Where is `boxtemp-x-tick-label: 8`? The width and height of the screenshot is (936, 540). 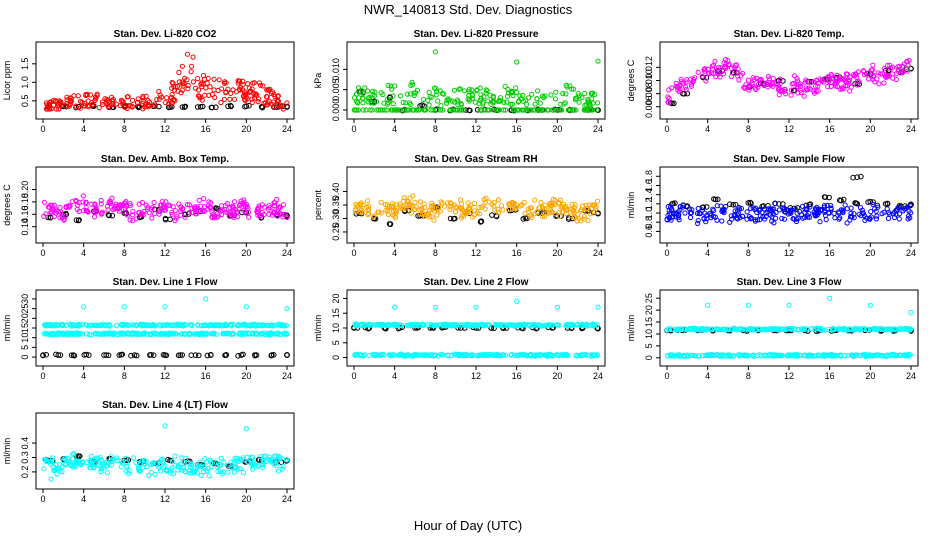
boxtemp-x-tick-label: 8 is located at coordinates (124, 253).